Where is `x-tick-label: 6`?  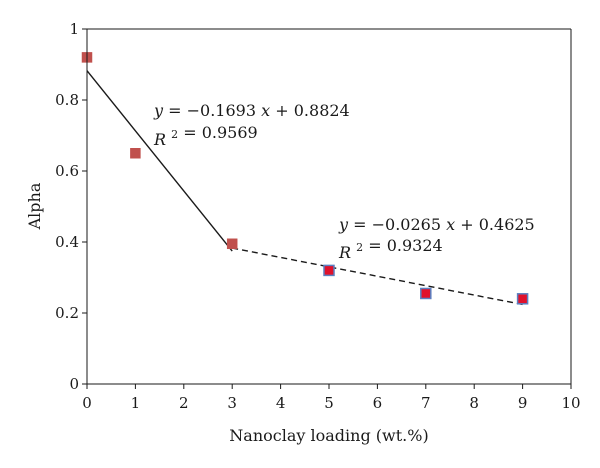
x-tick-label: 6 is located at coordinates (378, 403).